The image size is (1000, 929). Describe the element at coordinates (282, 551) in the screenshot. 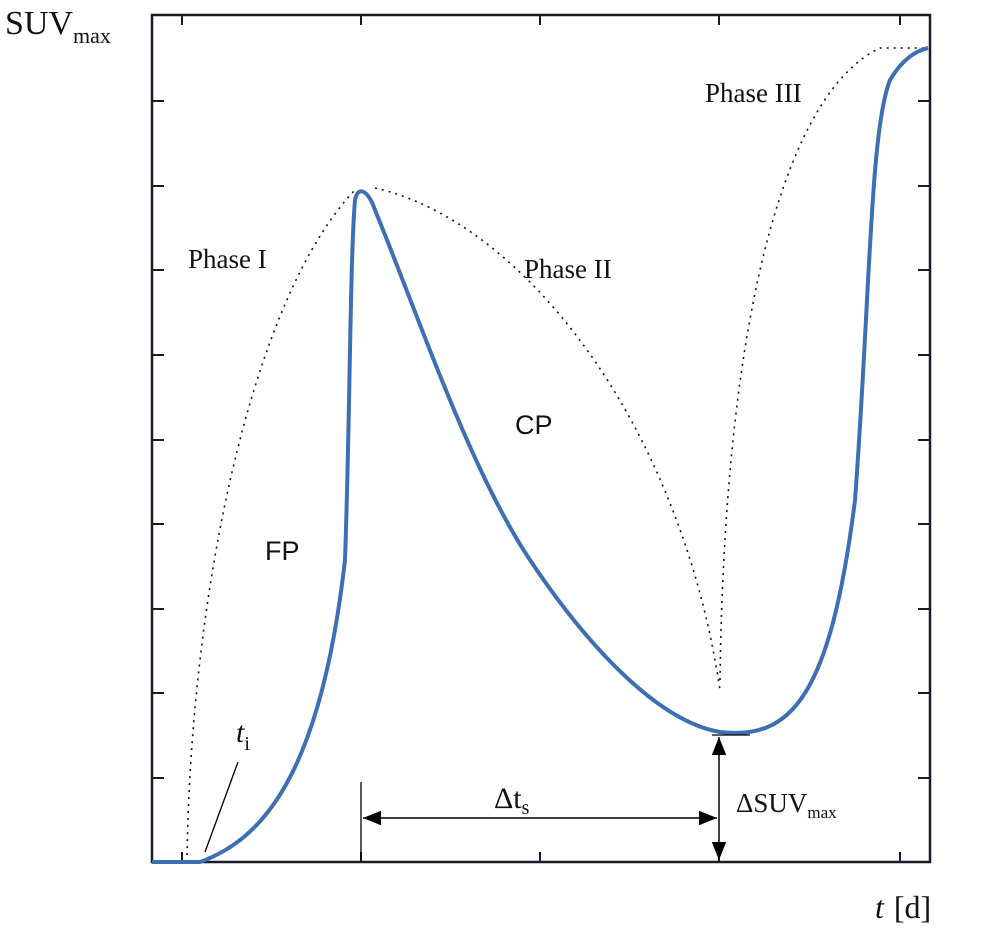

I see `fp-label: FP` at that location.